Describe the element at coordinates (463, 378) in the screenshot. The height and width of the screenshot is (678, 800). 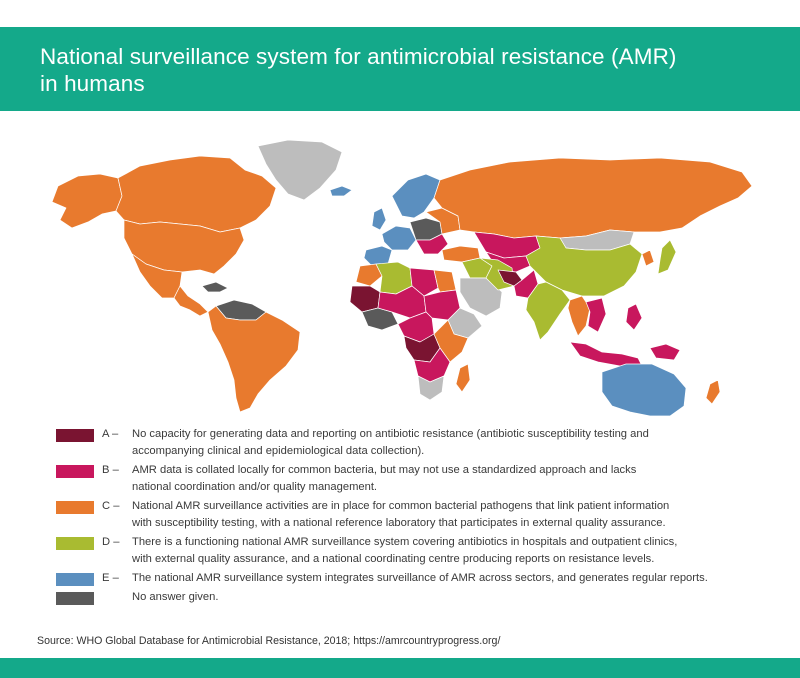
I see `region-madagascar` at that location.